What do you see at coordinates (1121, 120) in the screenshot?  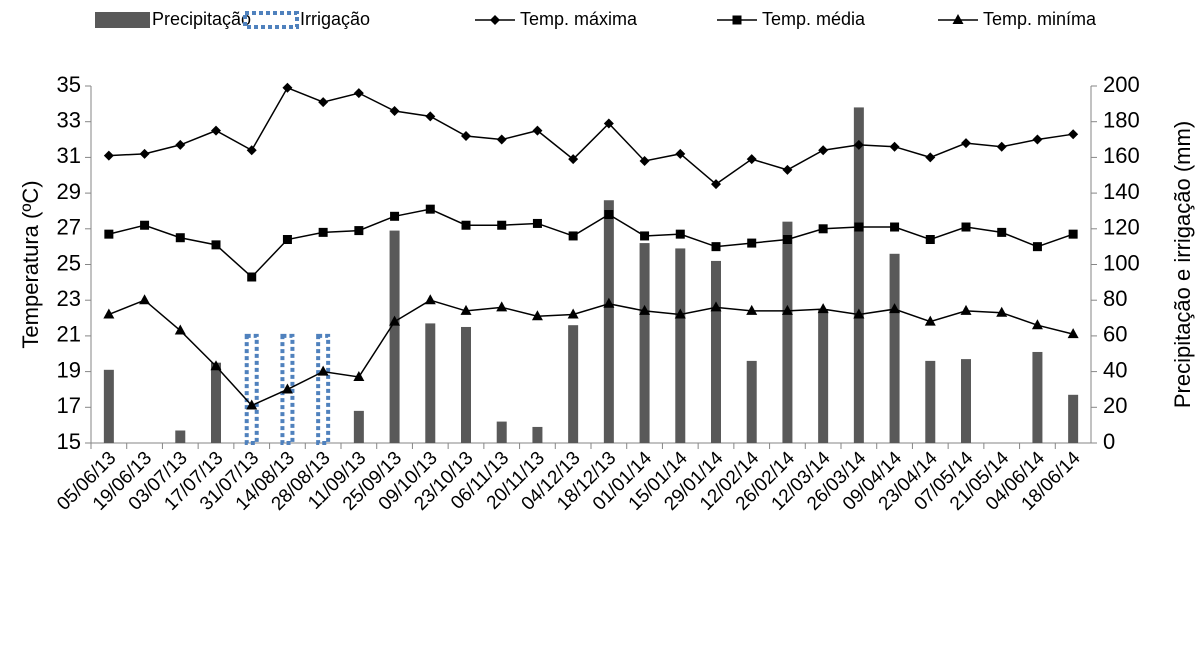 I see `y2-tick-label: 180` at bounding box center [1121, 120].